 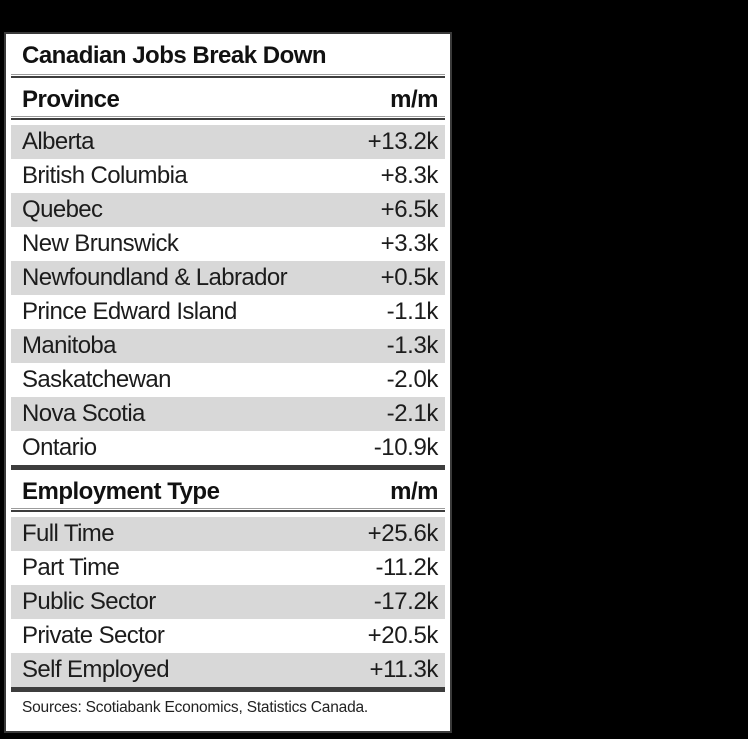 I want to click on row-value: -10.9k, so click(x=406, y=447).